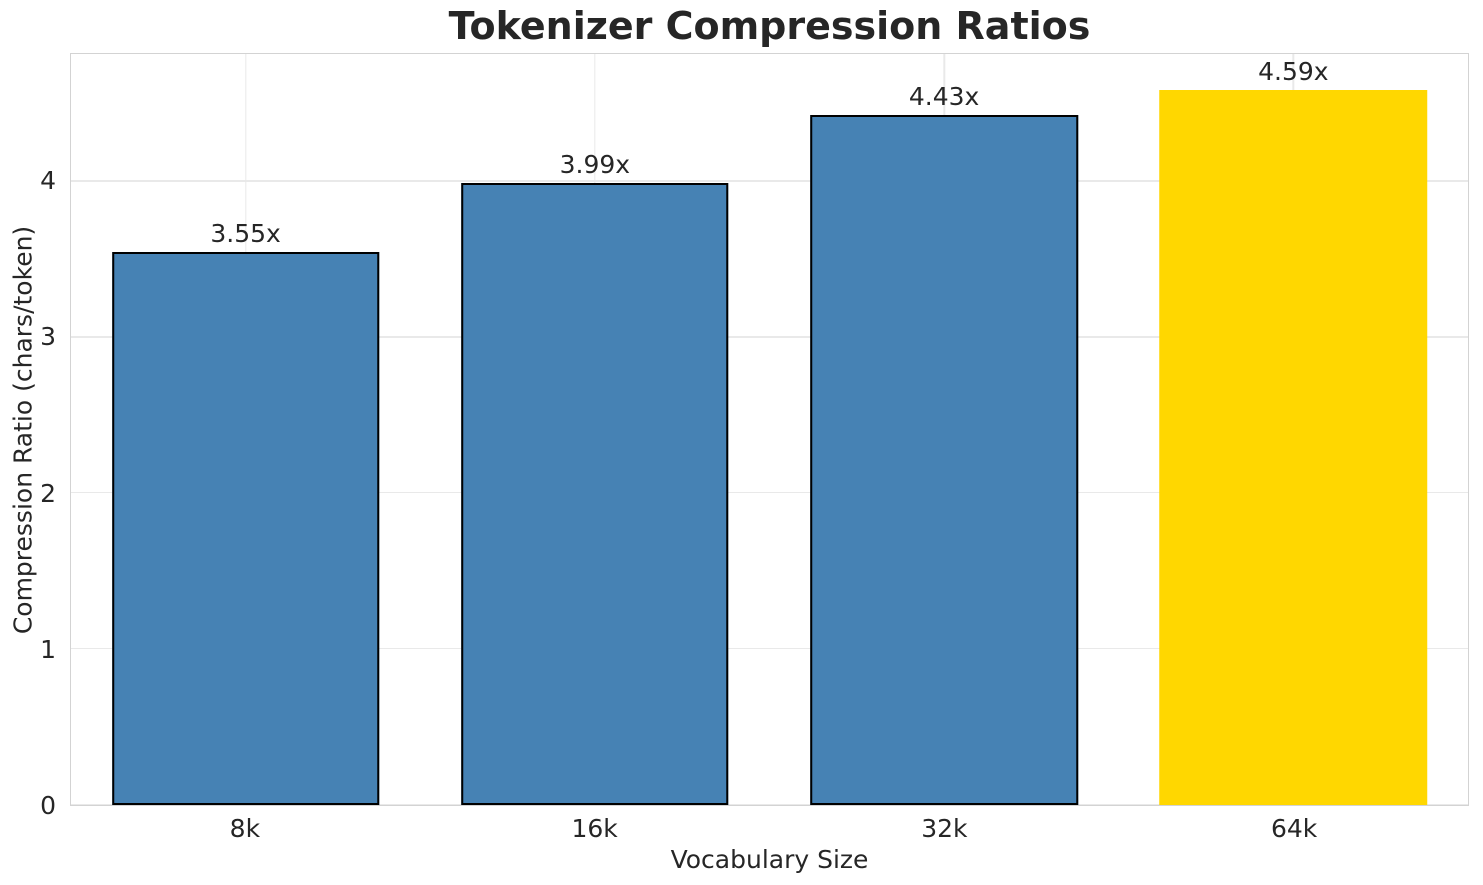  Describe the element at coordinates (245, 528) in the screenshot. I see `bar-8k` at that location.